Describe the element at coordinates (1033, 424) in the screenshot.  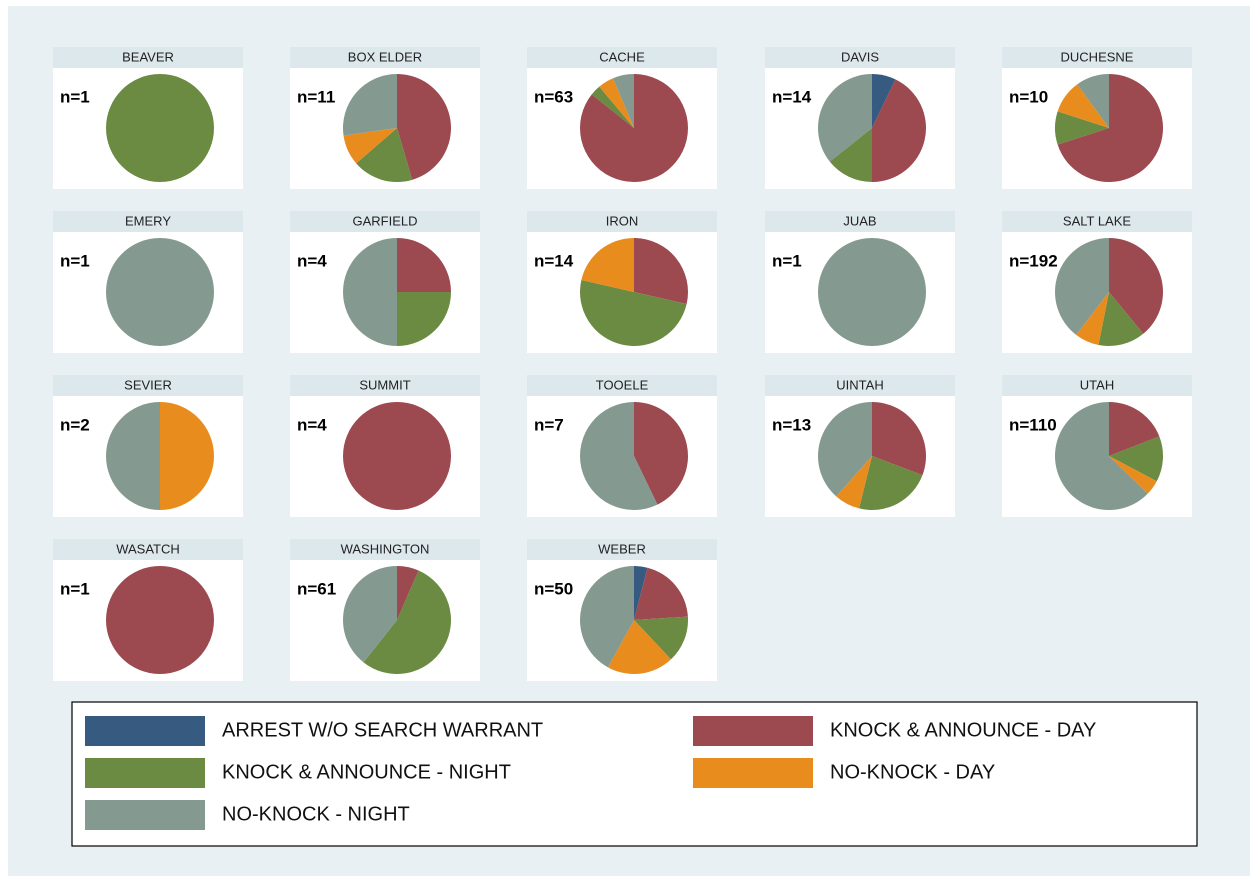
I see `sample-size-label: n=110` at that location.